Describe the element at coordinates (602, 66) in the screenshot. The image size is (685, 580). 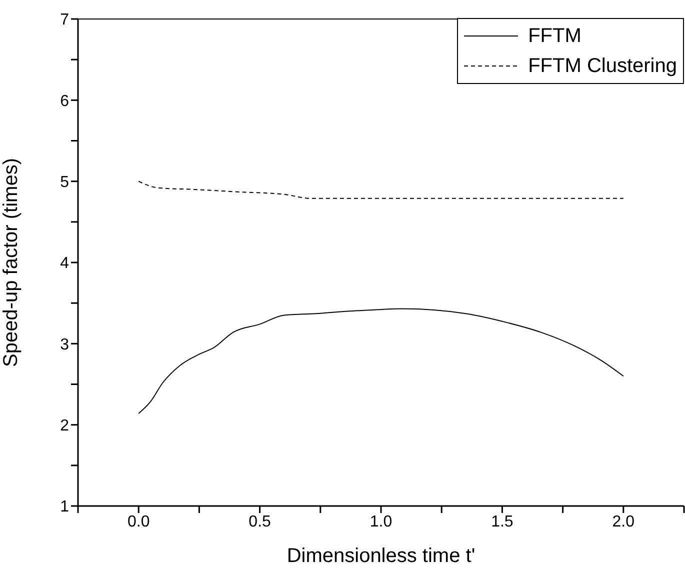
I see `legend-label: FFTM Clustering` at that location.